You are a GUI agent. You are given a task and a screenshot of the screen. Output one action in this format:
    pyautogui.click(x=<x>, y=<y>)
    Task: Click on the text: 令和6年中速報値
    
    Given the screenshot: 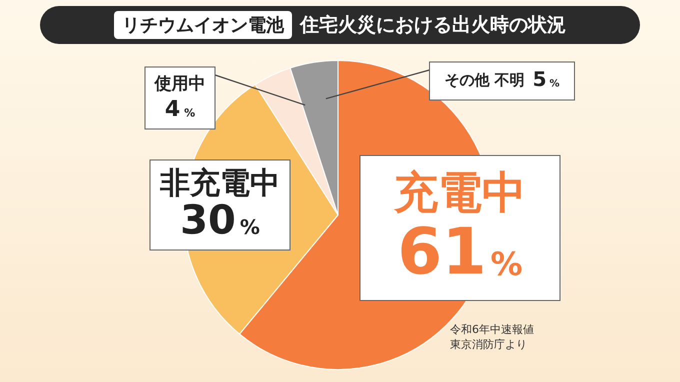 What is the action you would take?
    pyautogui.click(x=492, y=329)
    